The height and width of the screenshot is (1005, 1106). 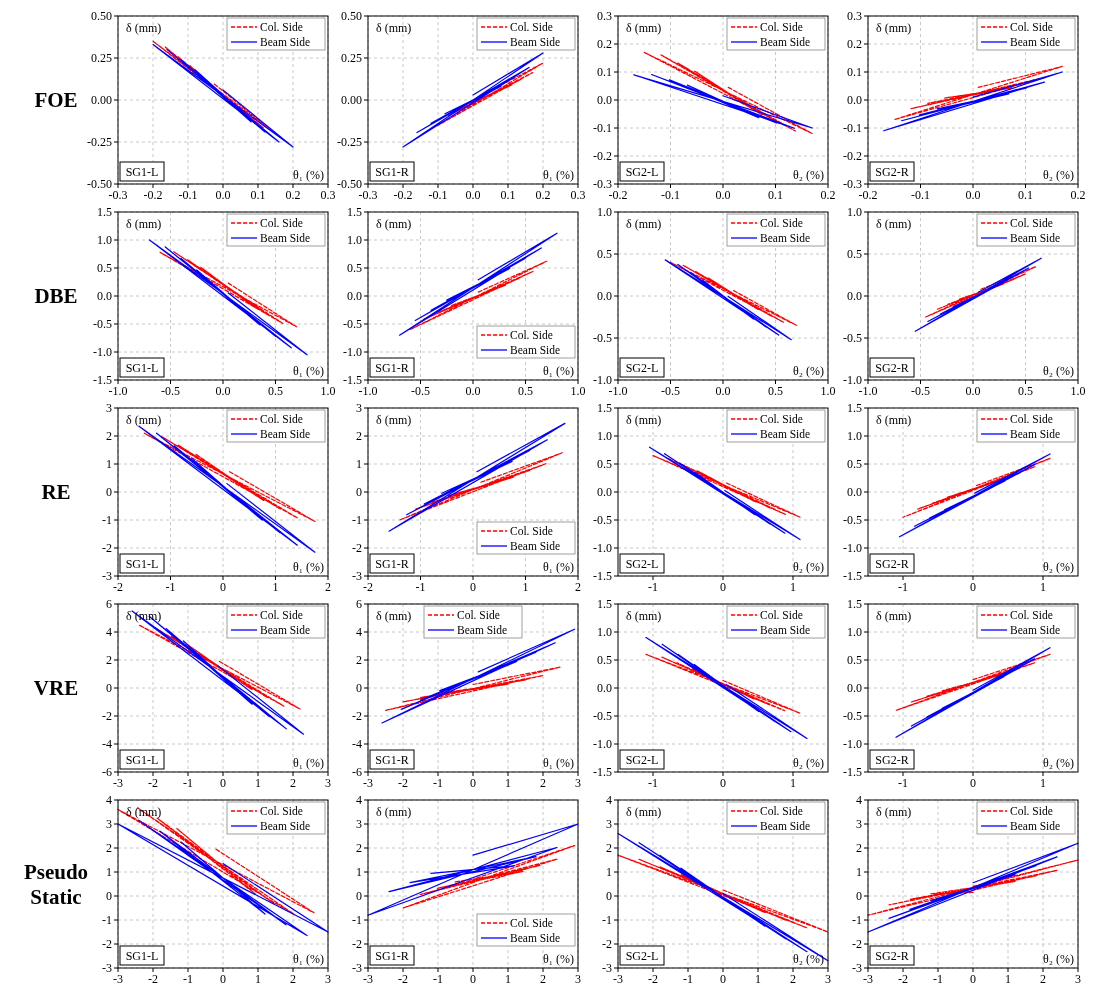 What do you see at coordinates (578, 195) in the screenshot?
I see `x-tick-label: 0.3` at bounding box center [578, 195].